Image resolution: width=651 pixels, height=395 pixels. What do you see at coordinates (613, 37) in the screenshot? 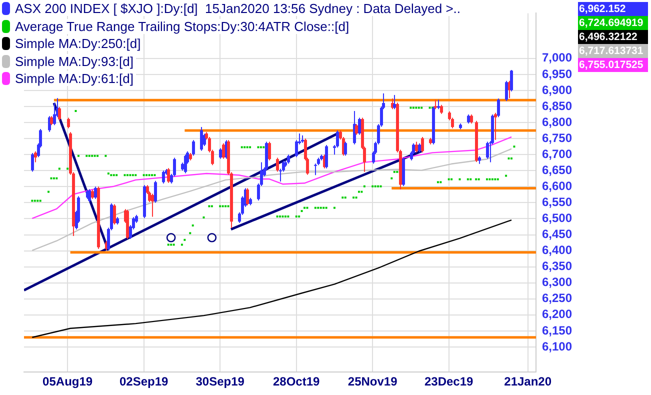
I see `text: 6,496.32122` at bounding box center [613, 37].